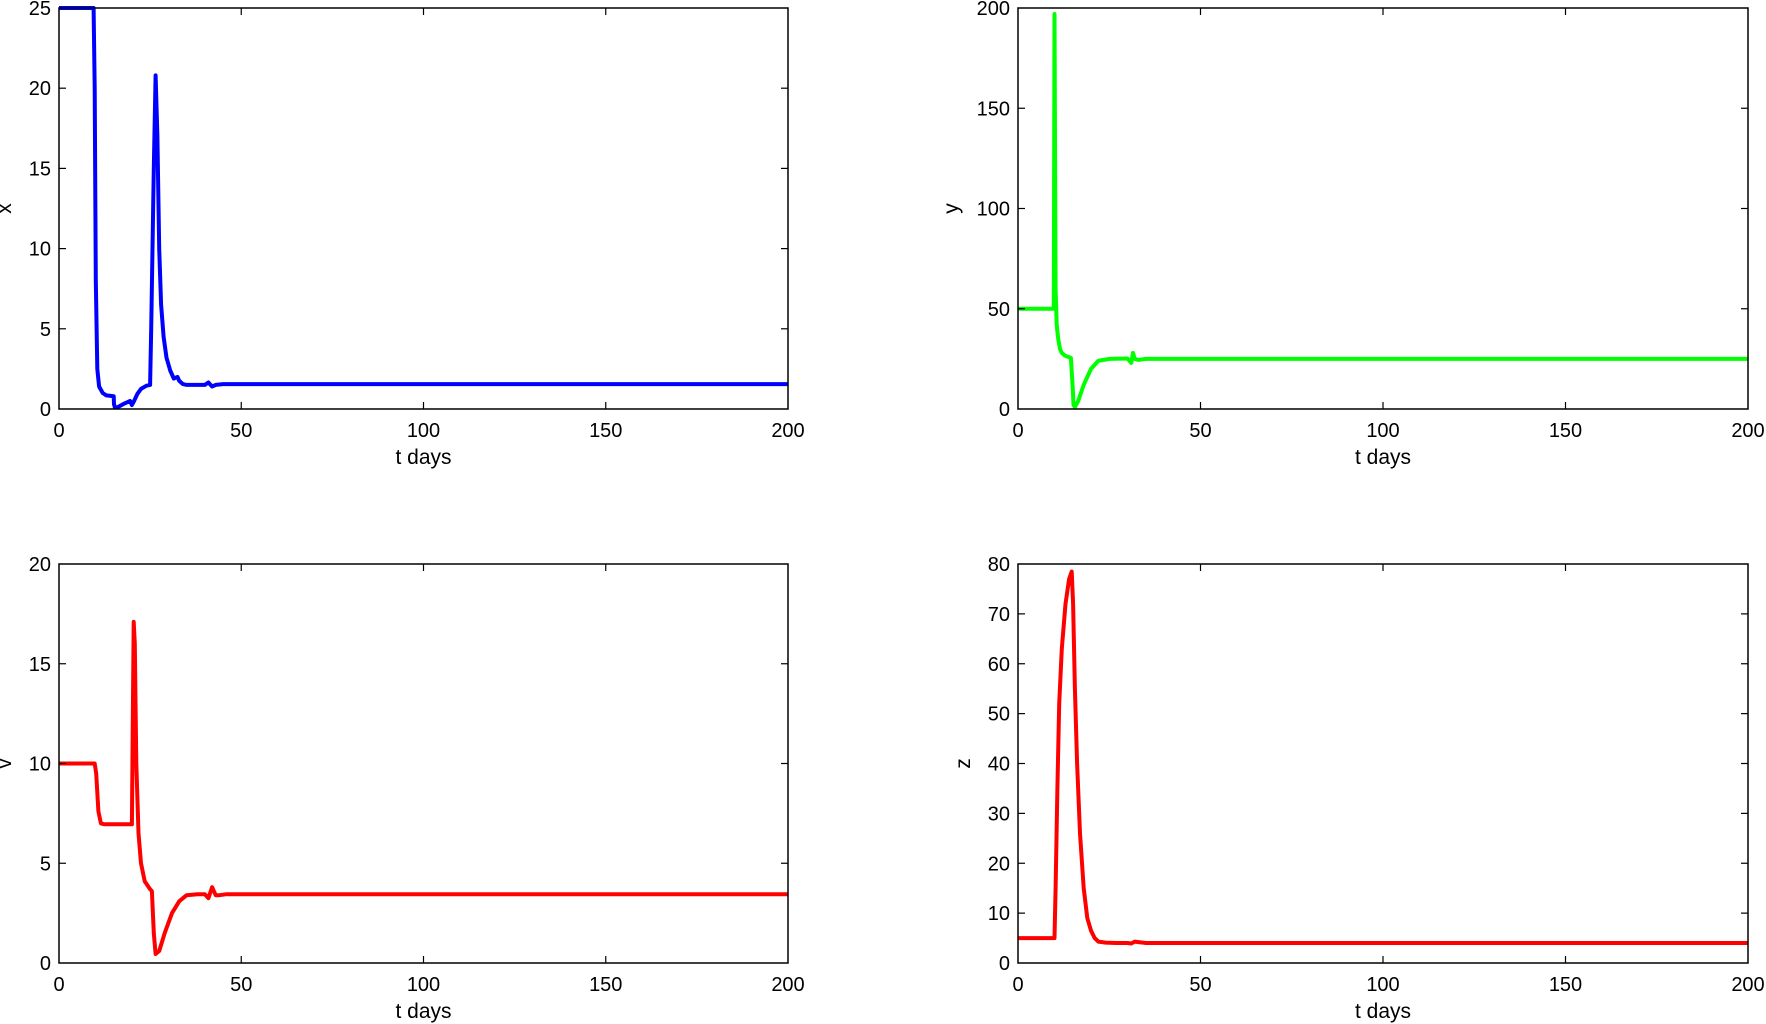 This screenshot has height=1024, width=1766. What do you see at coordinates (963, 763) in the screenshot?
I see `y-axis-label: z` at bounding box center [963, 763].